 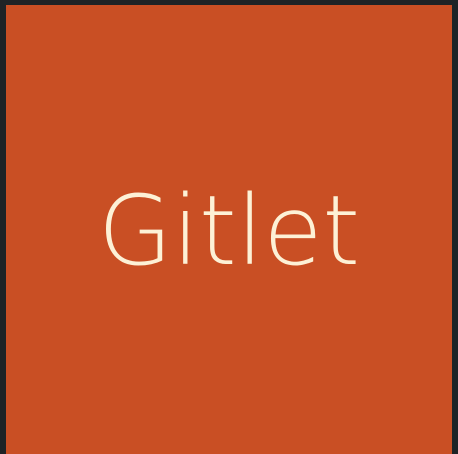 I want to click on app-wordmark: Gitlet, so click(x=229, y=230).